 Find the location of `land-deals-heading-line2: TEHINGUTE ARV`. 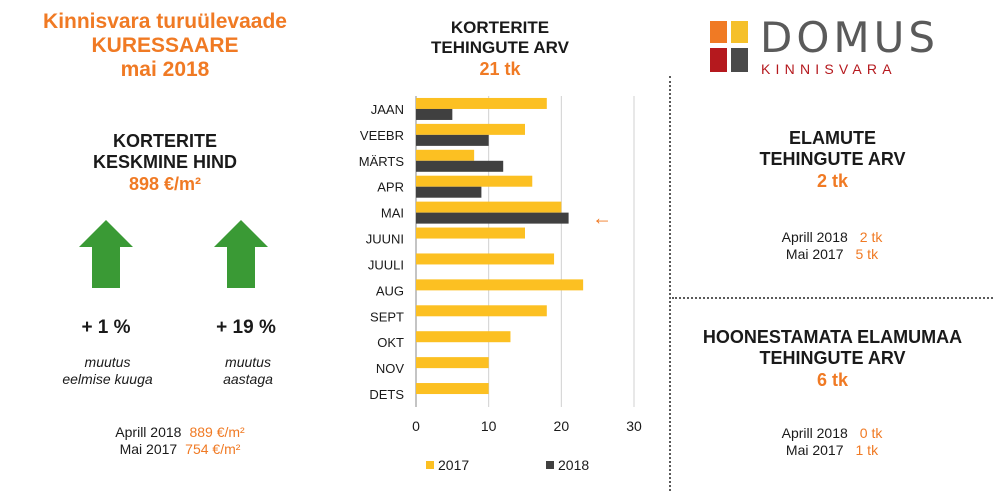

land-deals-heading-line2: TEHINGUTE ARV is located at coordinates (832, 358).